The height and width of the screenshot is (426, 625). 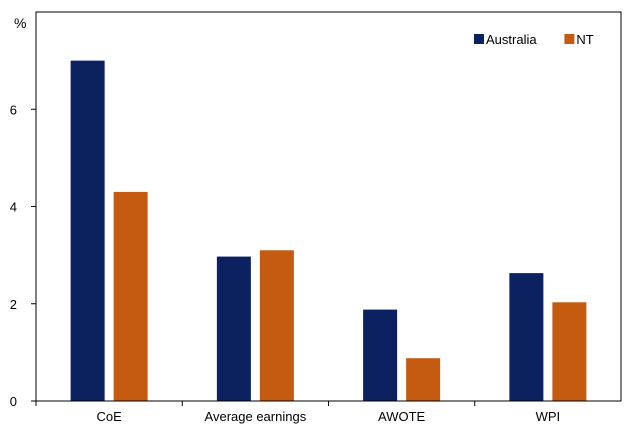 I want to click on bar-nt-average-earnings, so click(x=276, y=325).